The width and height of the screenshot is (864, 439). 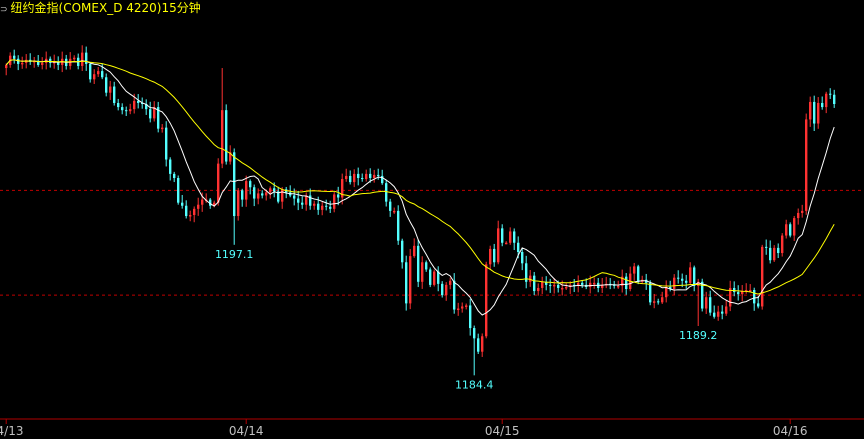 I want to click on low-price-label: 1189.2, so click(x=698, y=335).